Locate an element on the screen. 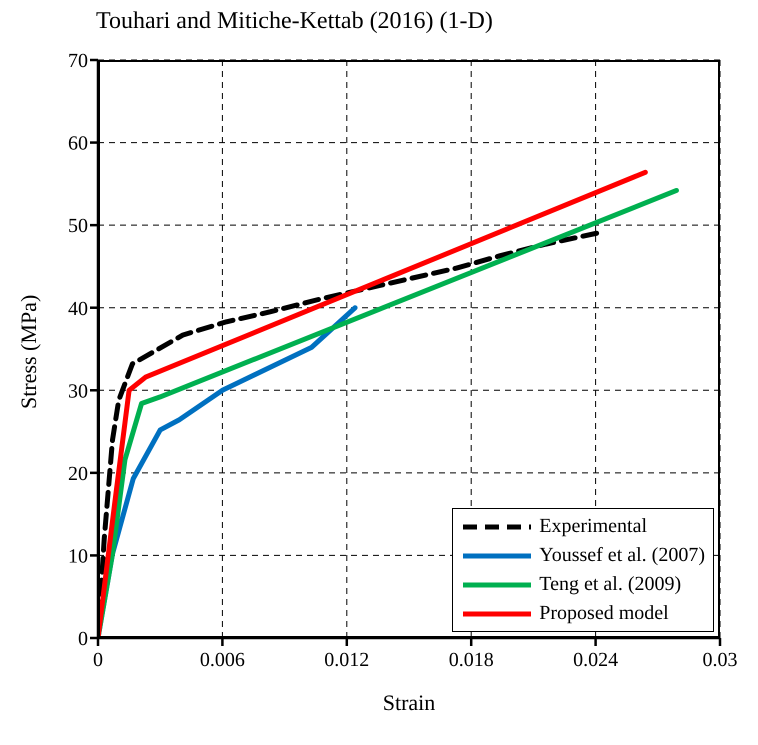 This screenshot has width=758, height=745. y-tick-label: 40 is located at coordinates (78, 309).